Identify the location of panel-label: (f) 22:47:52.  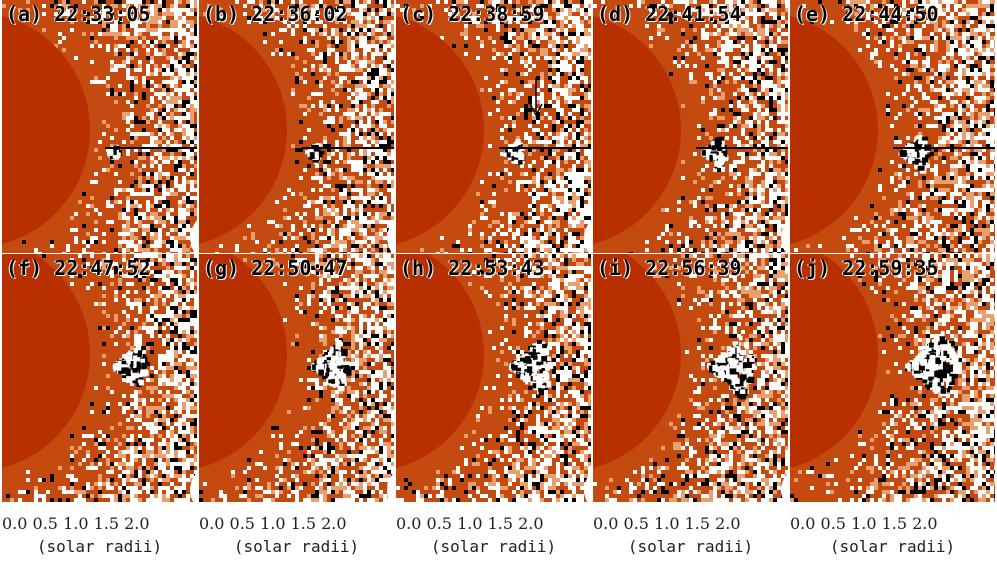
(78, 268).